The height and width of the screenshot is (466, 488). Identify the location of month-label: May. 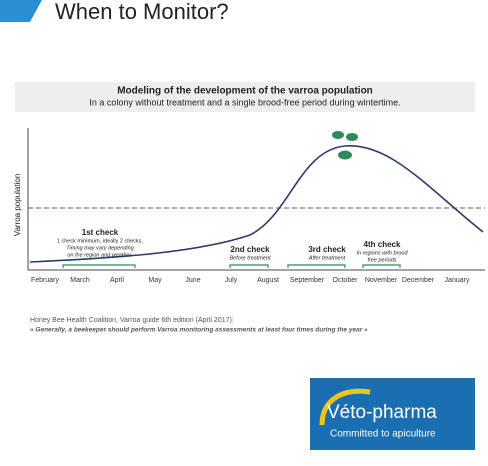
(155, 280).